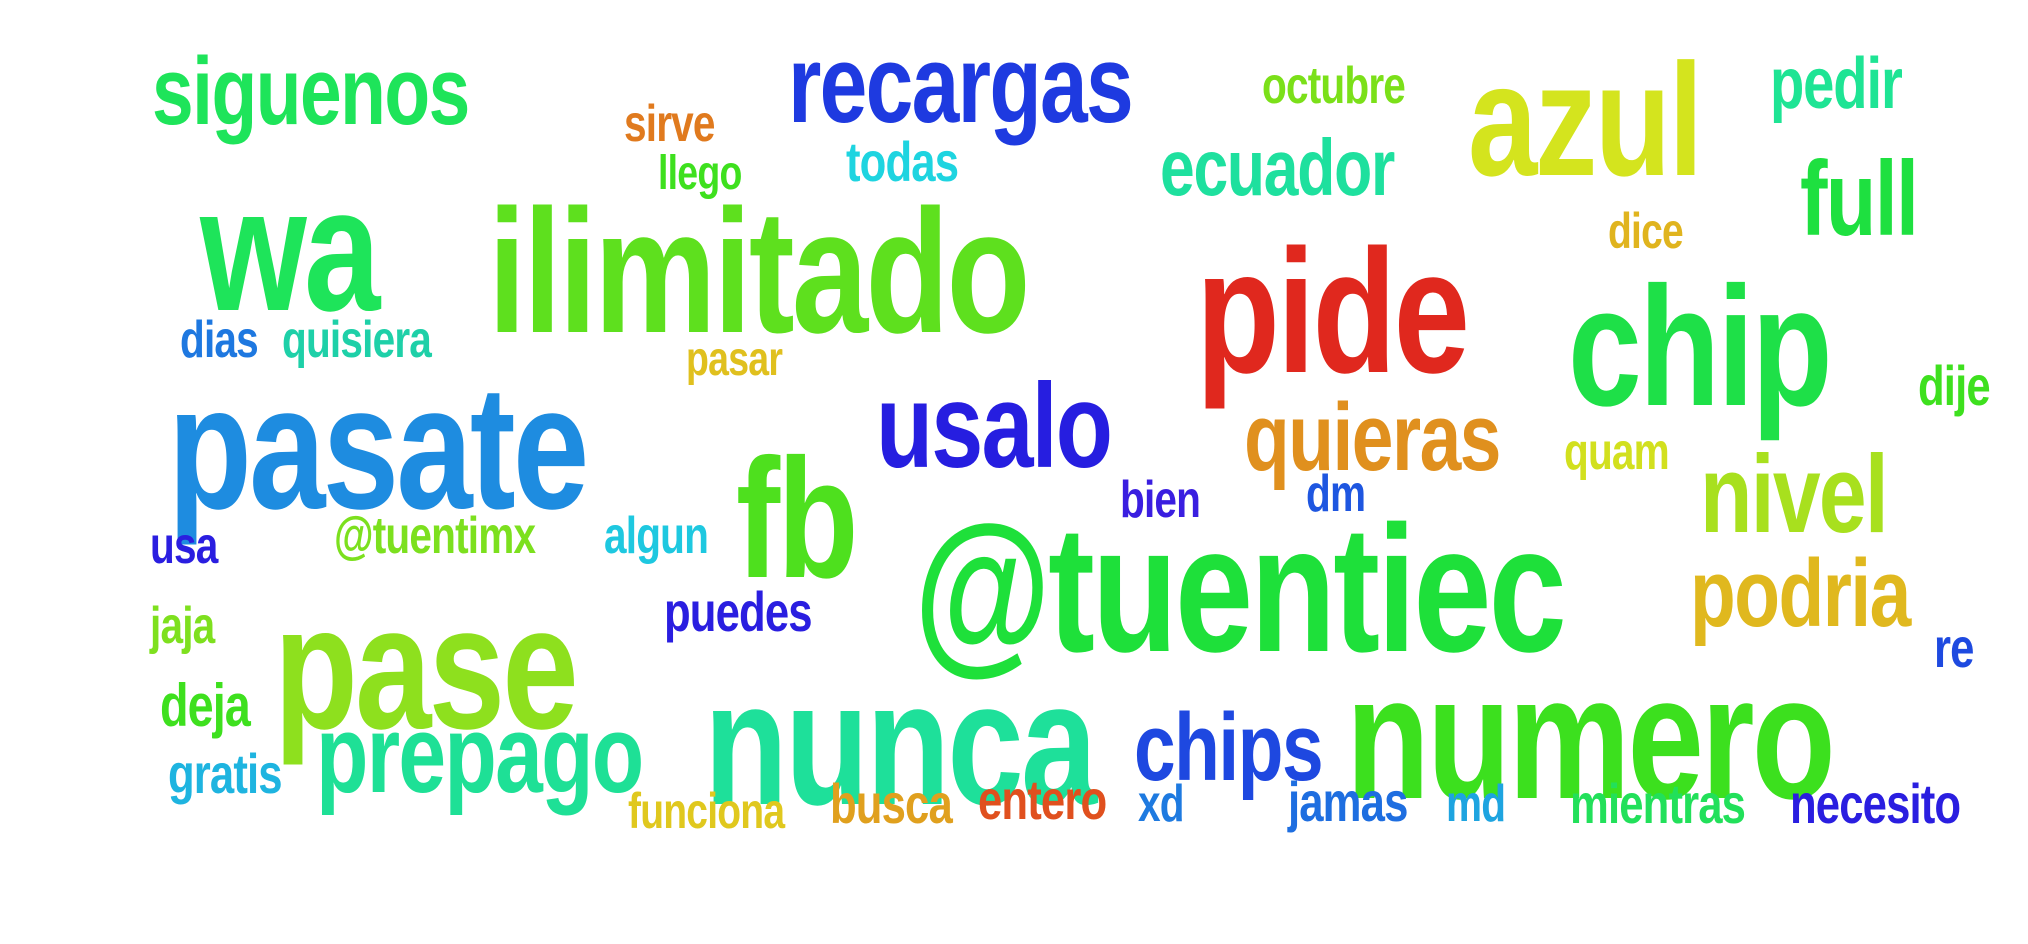 This screenshot has height=944, width=2028. I want to click on word-chips: chips, so click(1229, 747).